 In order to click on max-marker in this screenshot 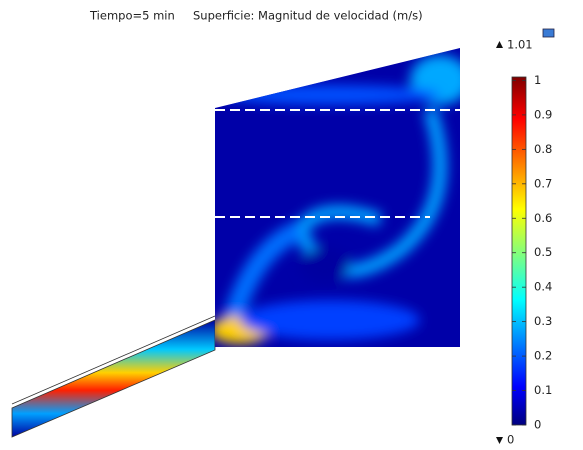, I will do `click(499, 44)`.